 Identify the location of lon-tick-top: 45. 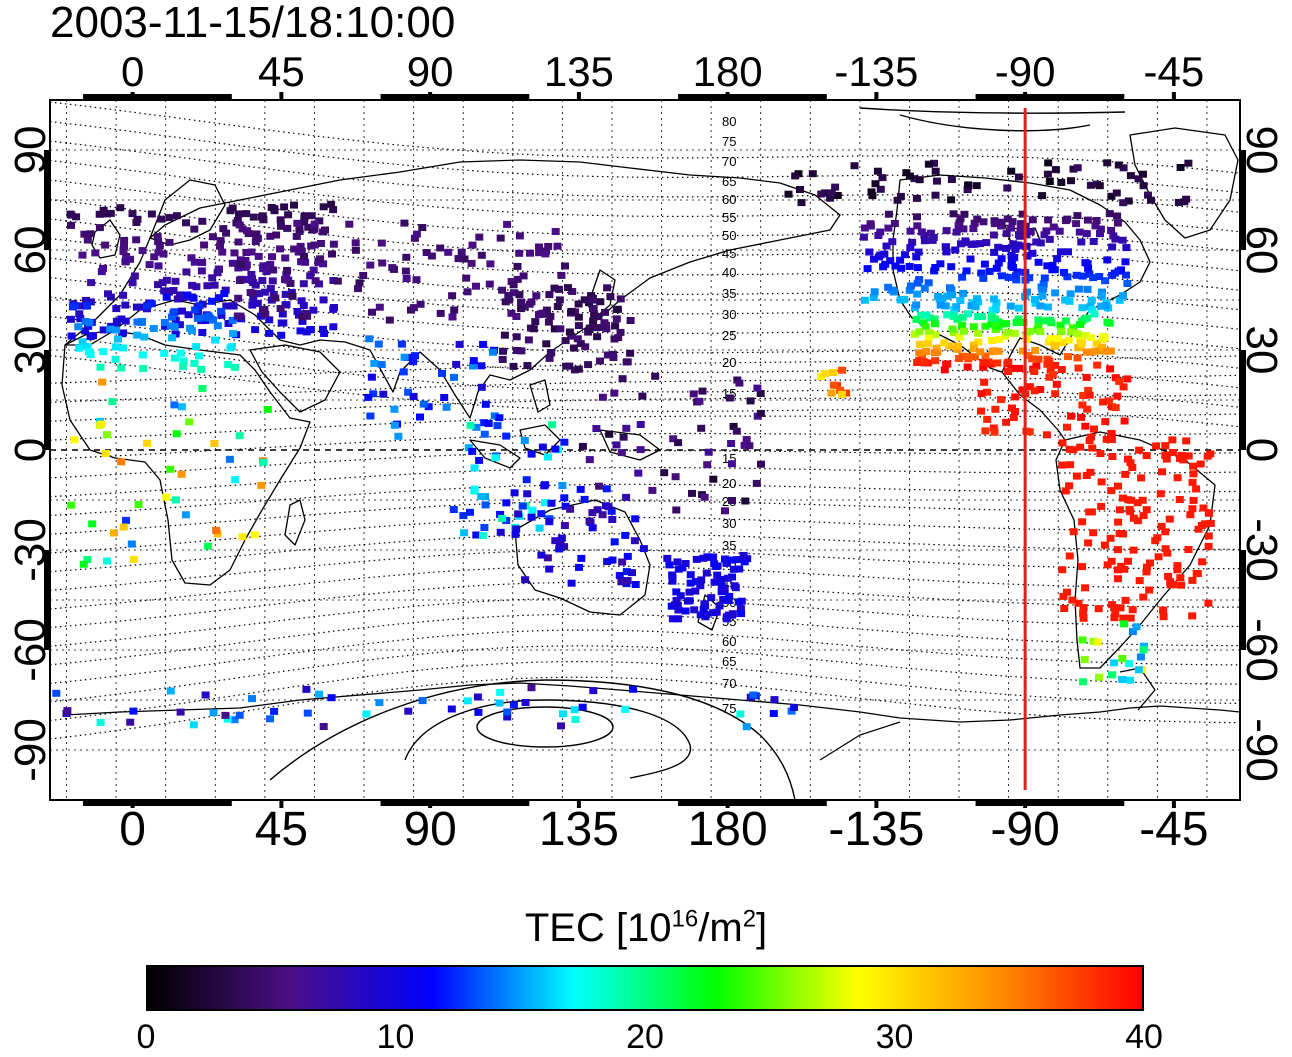
(281, 71).